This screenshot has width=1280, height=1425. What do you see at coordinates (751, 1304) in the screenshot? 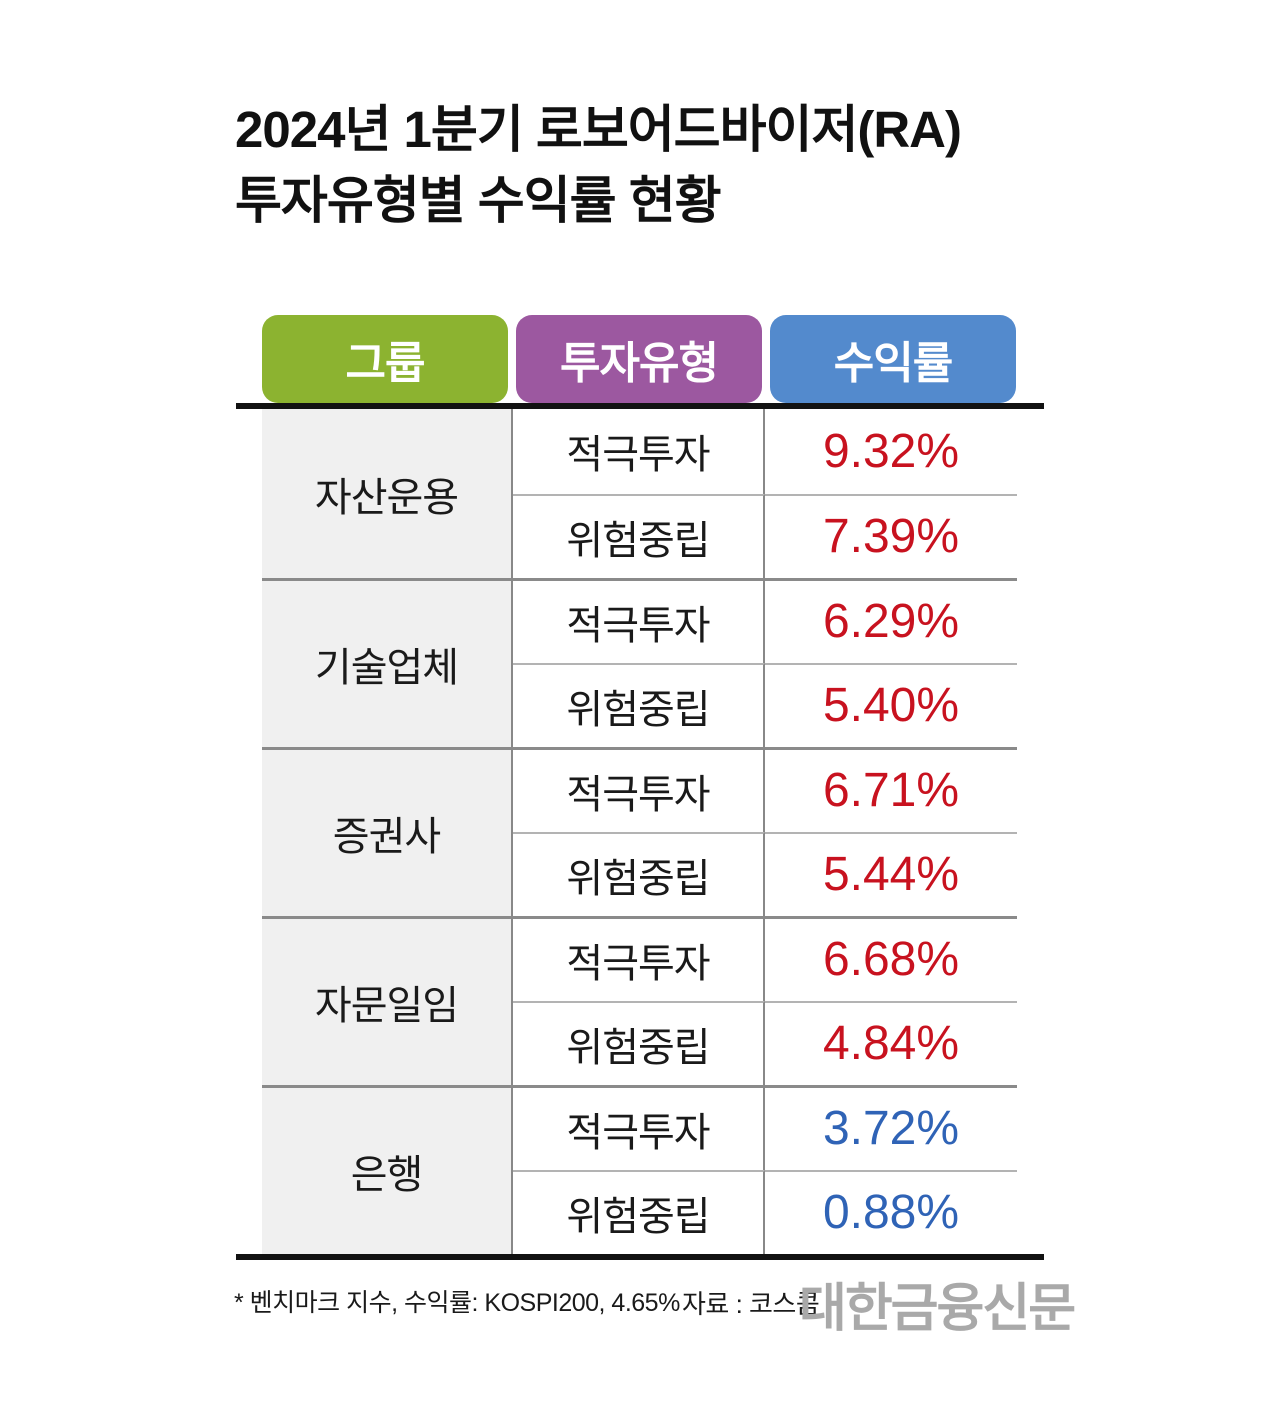
I see `data-source-label: 자료 : 코스콤` at bounding box center [751, 1304].